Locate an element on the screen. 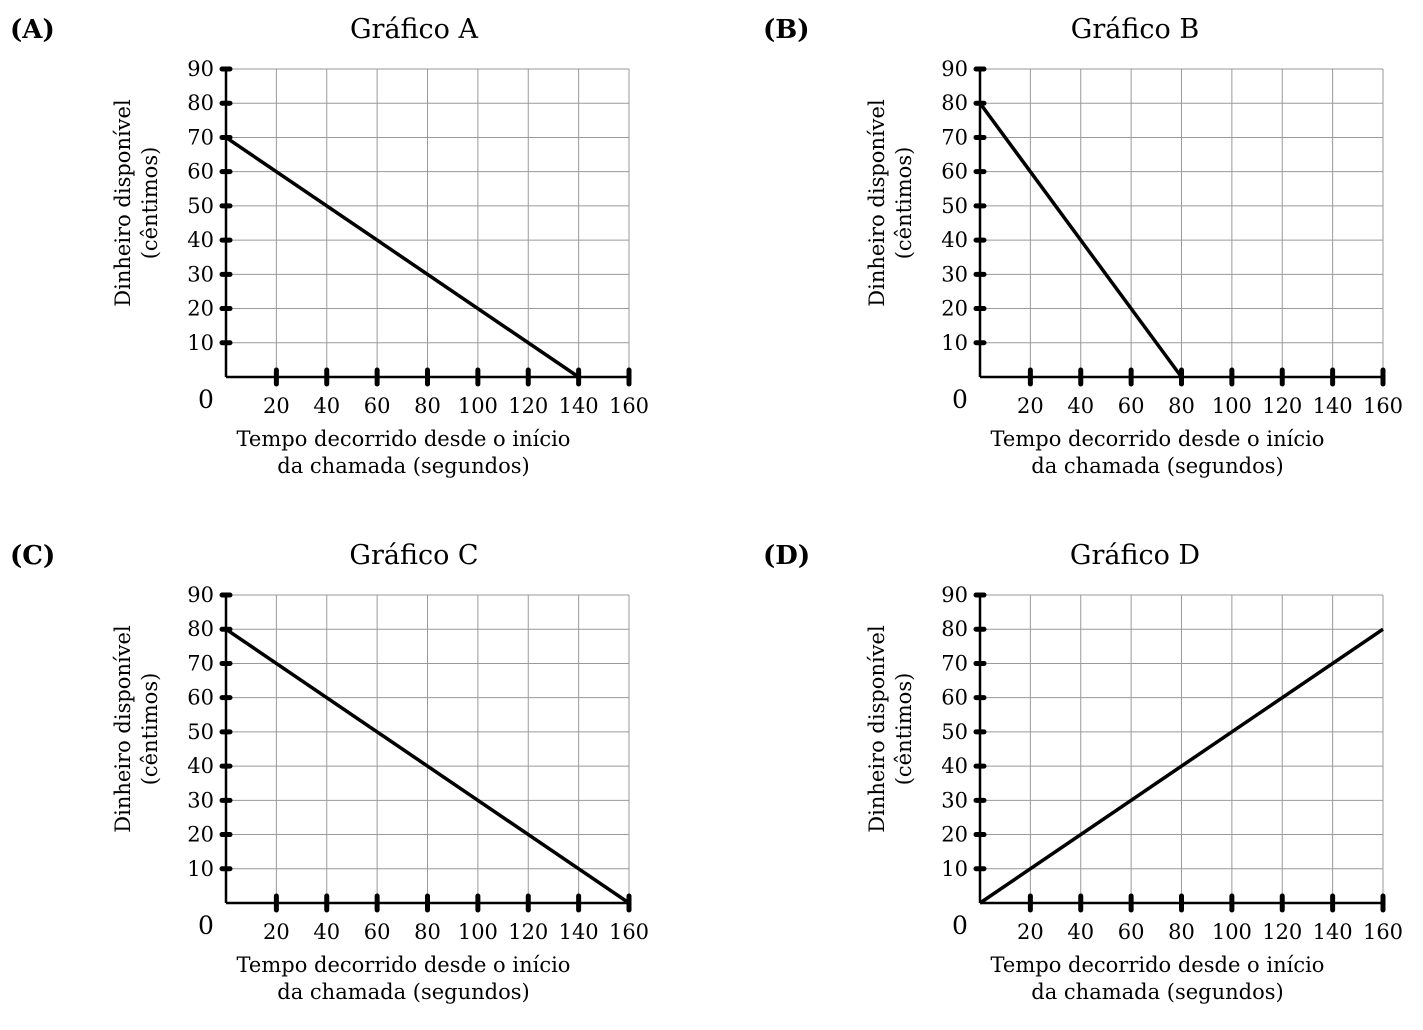 The height and width of the screenshot is (1030, 1423). chart-title: Gráfico C is located at coordinates (413, 555).